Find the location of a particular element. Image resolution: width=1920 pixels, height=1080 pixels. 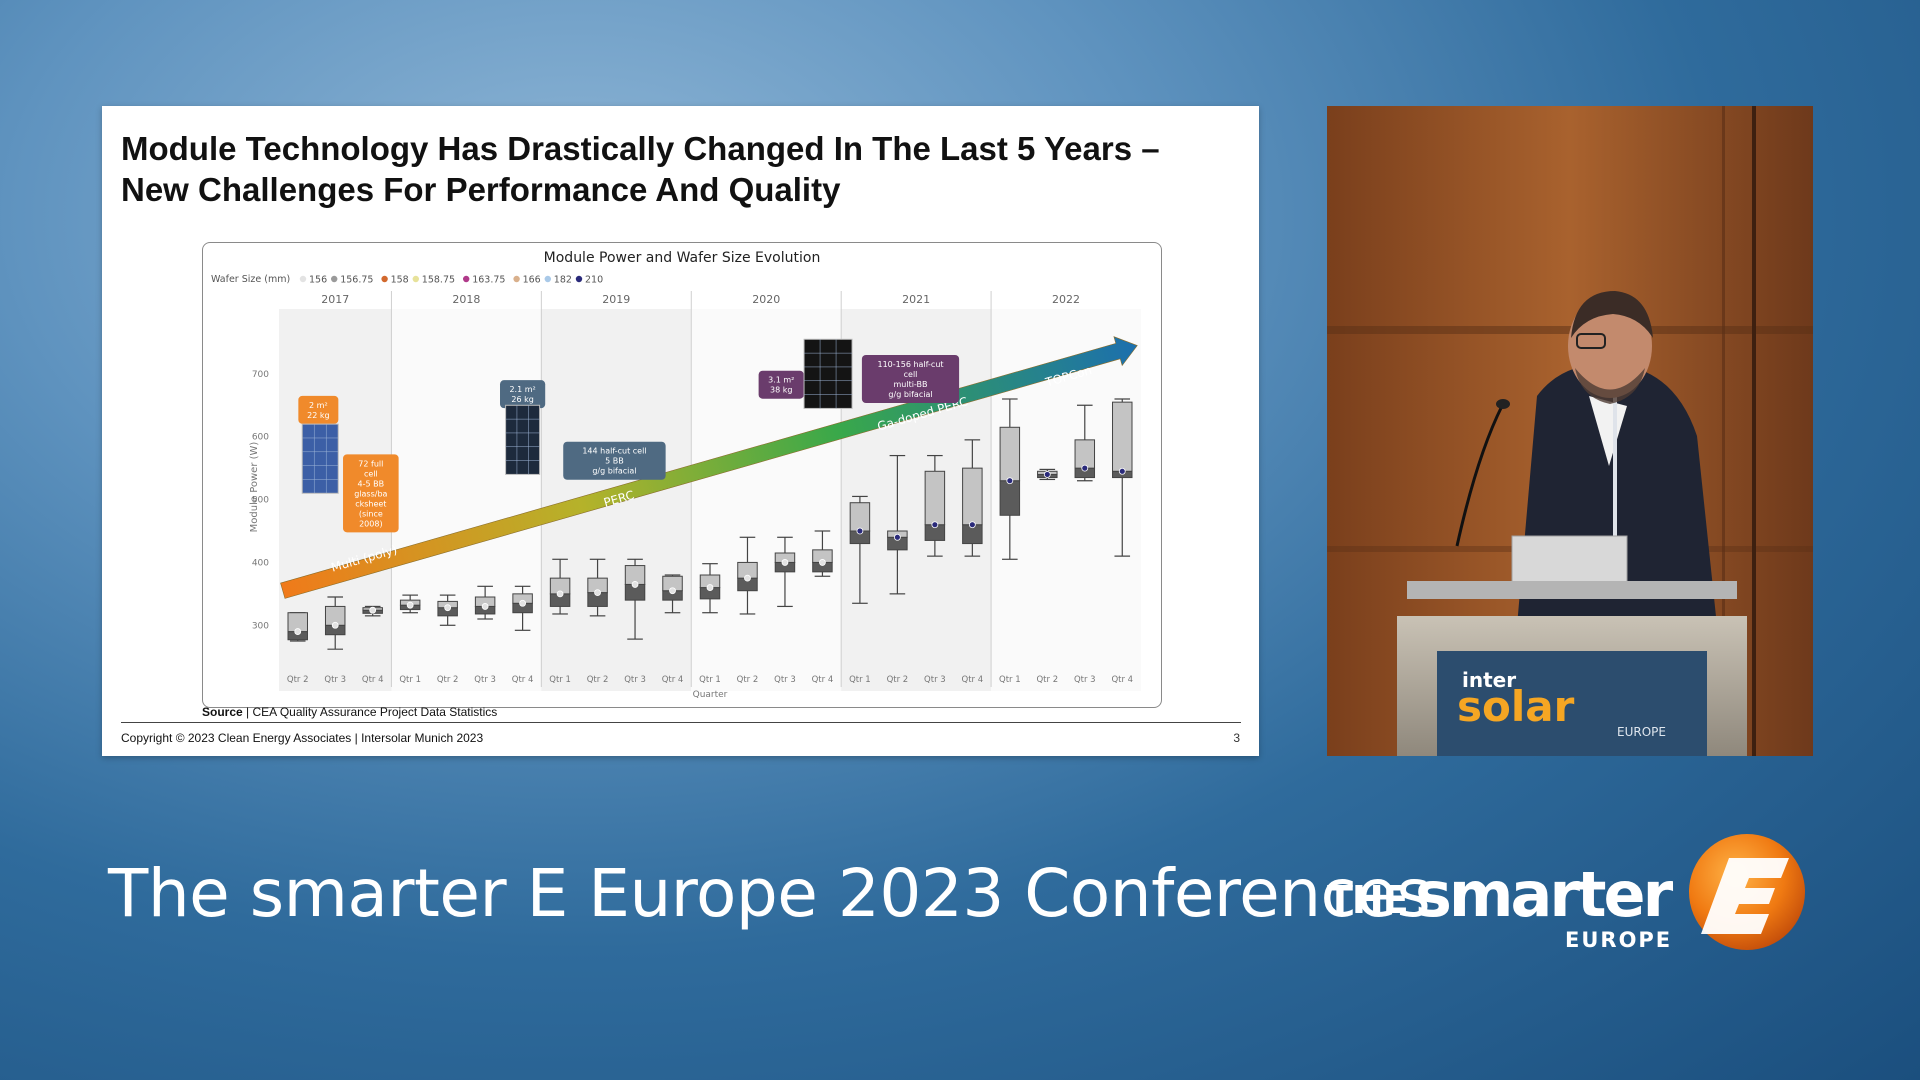

podium-brand-inter: inter is located at coordinates (1489, 680).